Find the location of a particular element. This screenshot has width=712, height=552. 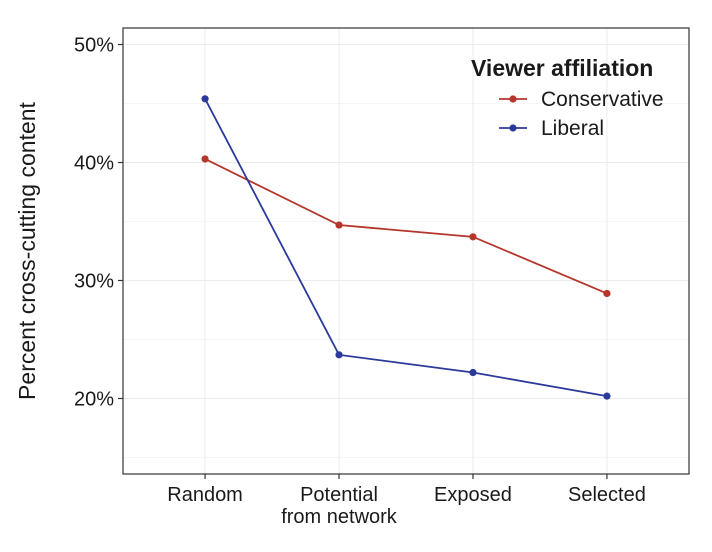

legend: Viewer affiliation Conservative Liberal is located at coordinates (567, 97).